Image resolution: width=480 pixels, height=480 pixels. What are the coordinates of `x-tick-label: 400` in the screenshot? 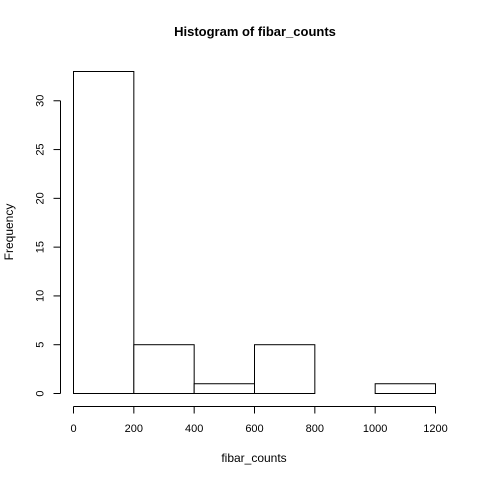 It's located at (194, 429).